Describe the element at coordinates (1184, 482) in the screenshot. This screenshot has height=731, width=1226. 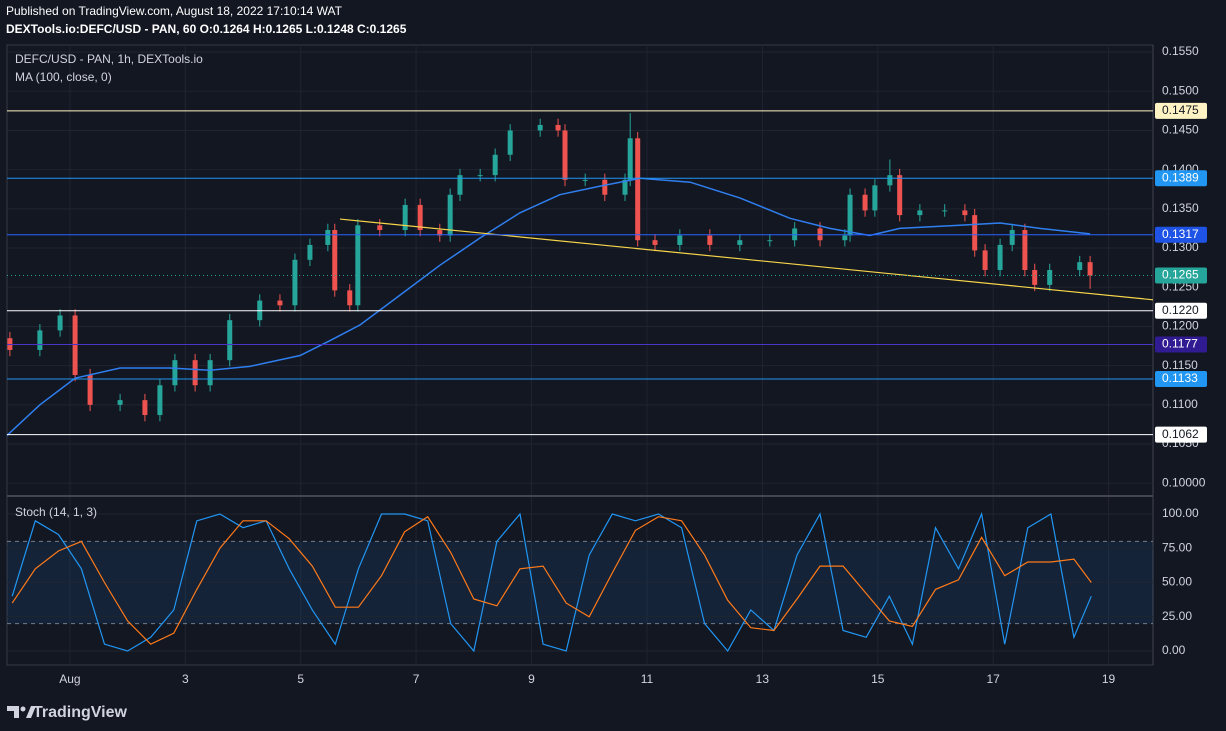
I see `y-tick-label: 0.10000` at that location.